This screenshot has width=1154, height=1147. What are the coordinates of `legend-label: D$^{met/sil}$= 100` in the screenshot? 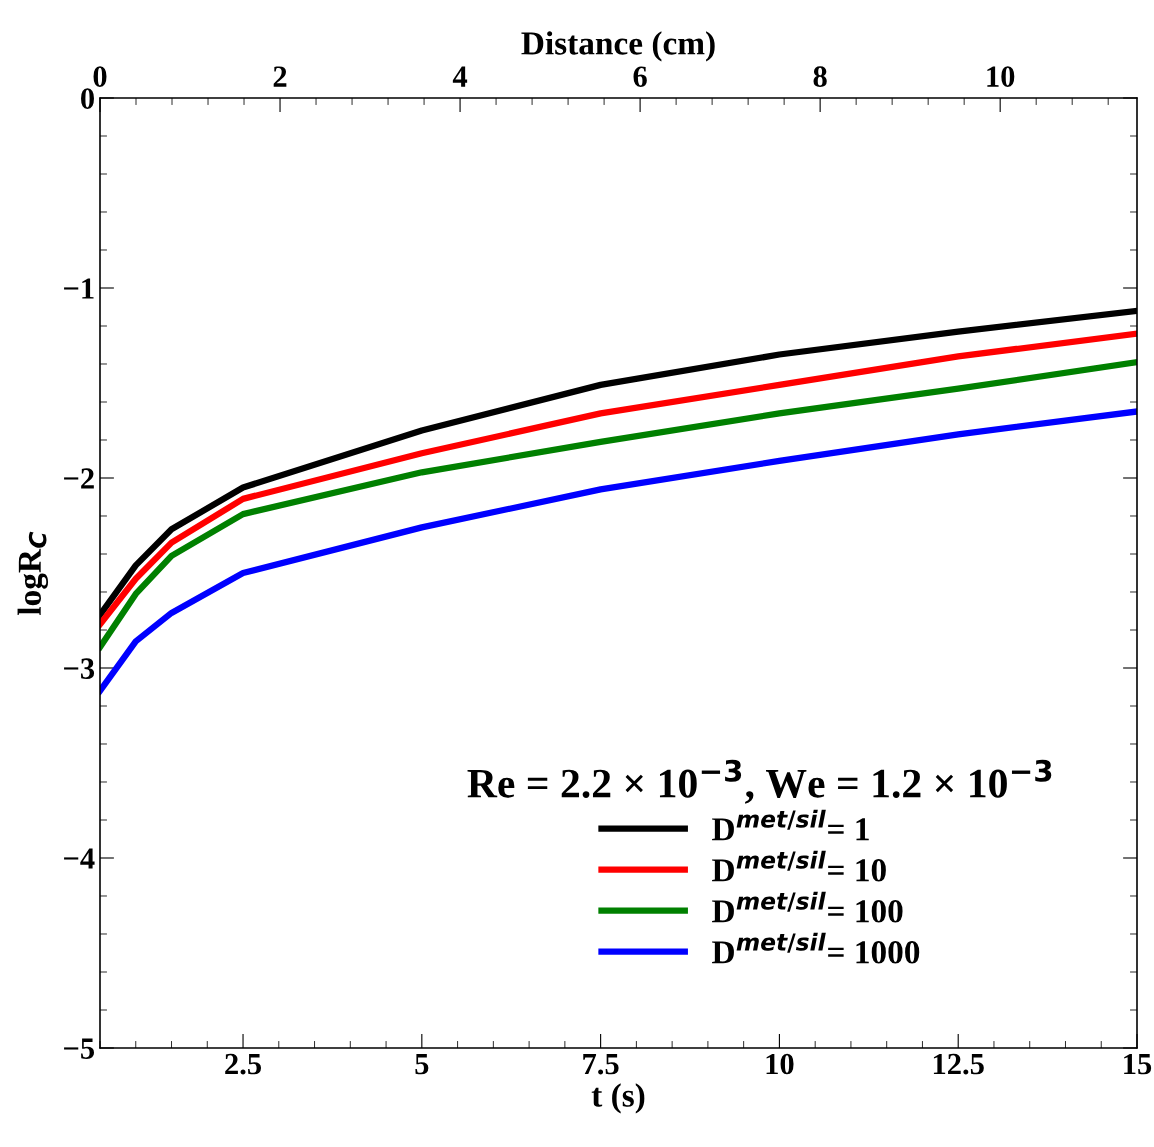 It's located at (807, 907).